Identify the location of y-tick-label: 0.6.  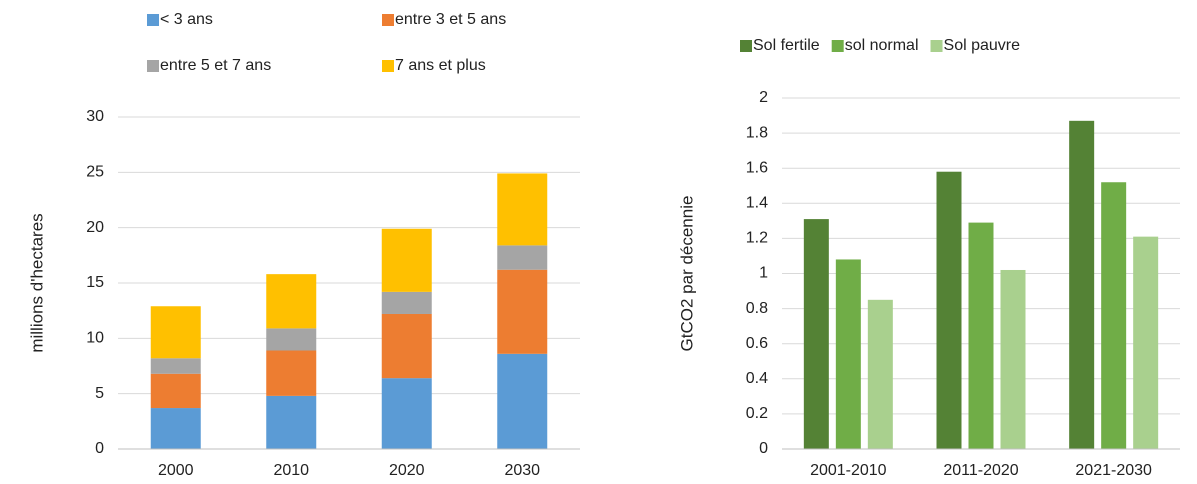
(757, 343).